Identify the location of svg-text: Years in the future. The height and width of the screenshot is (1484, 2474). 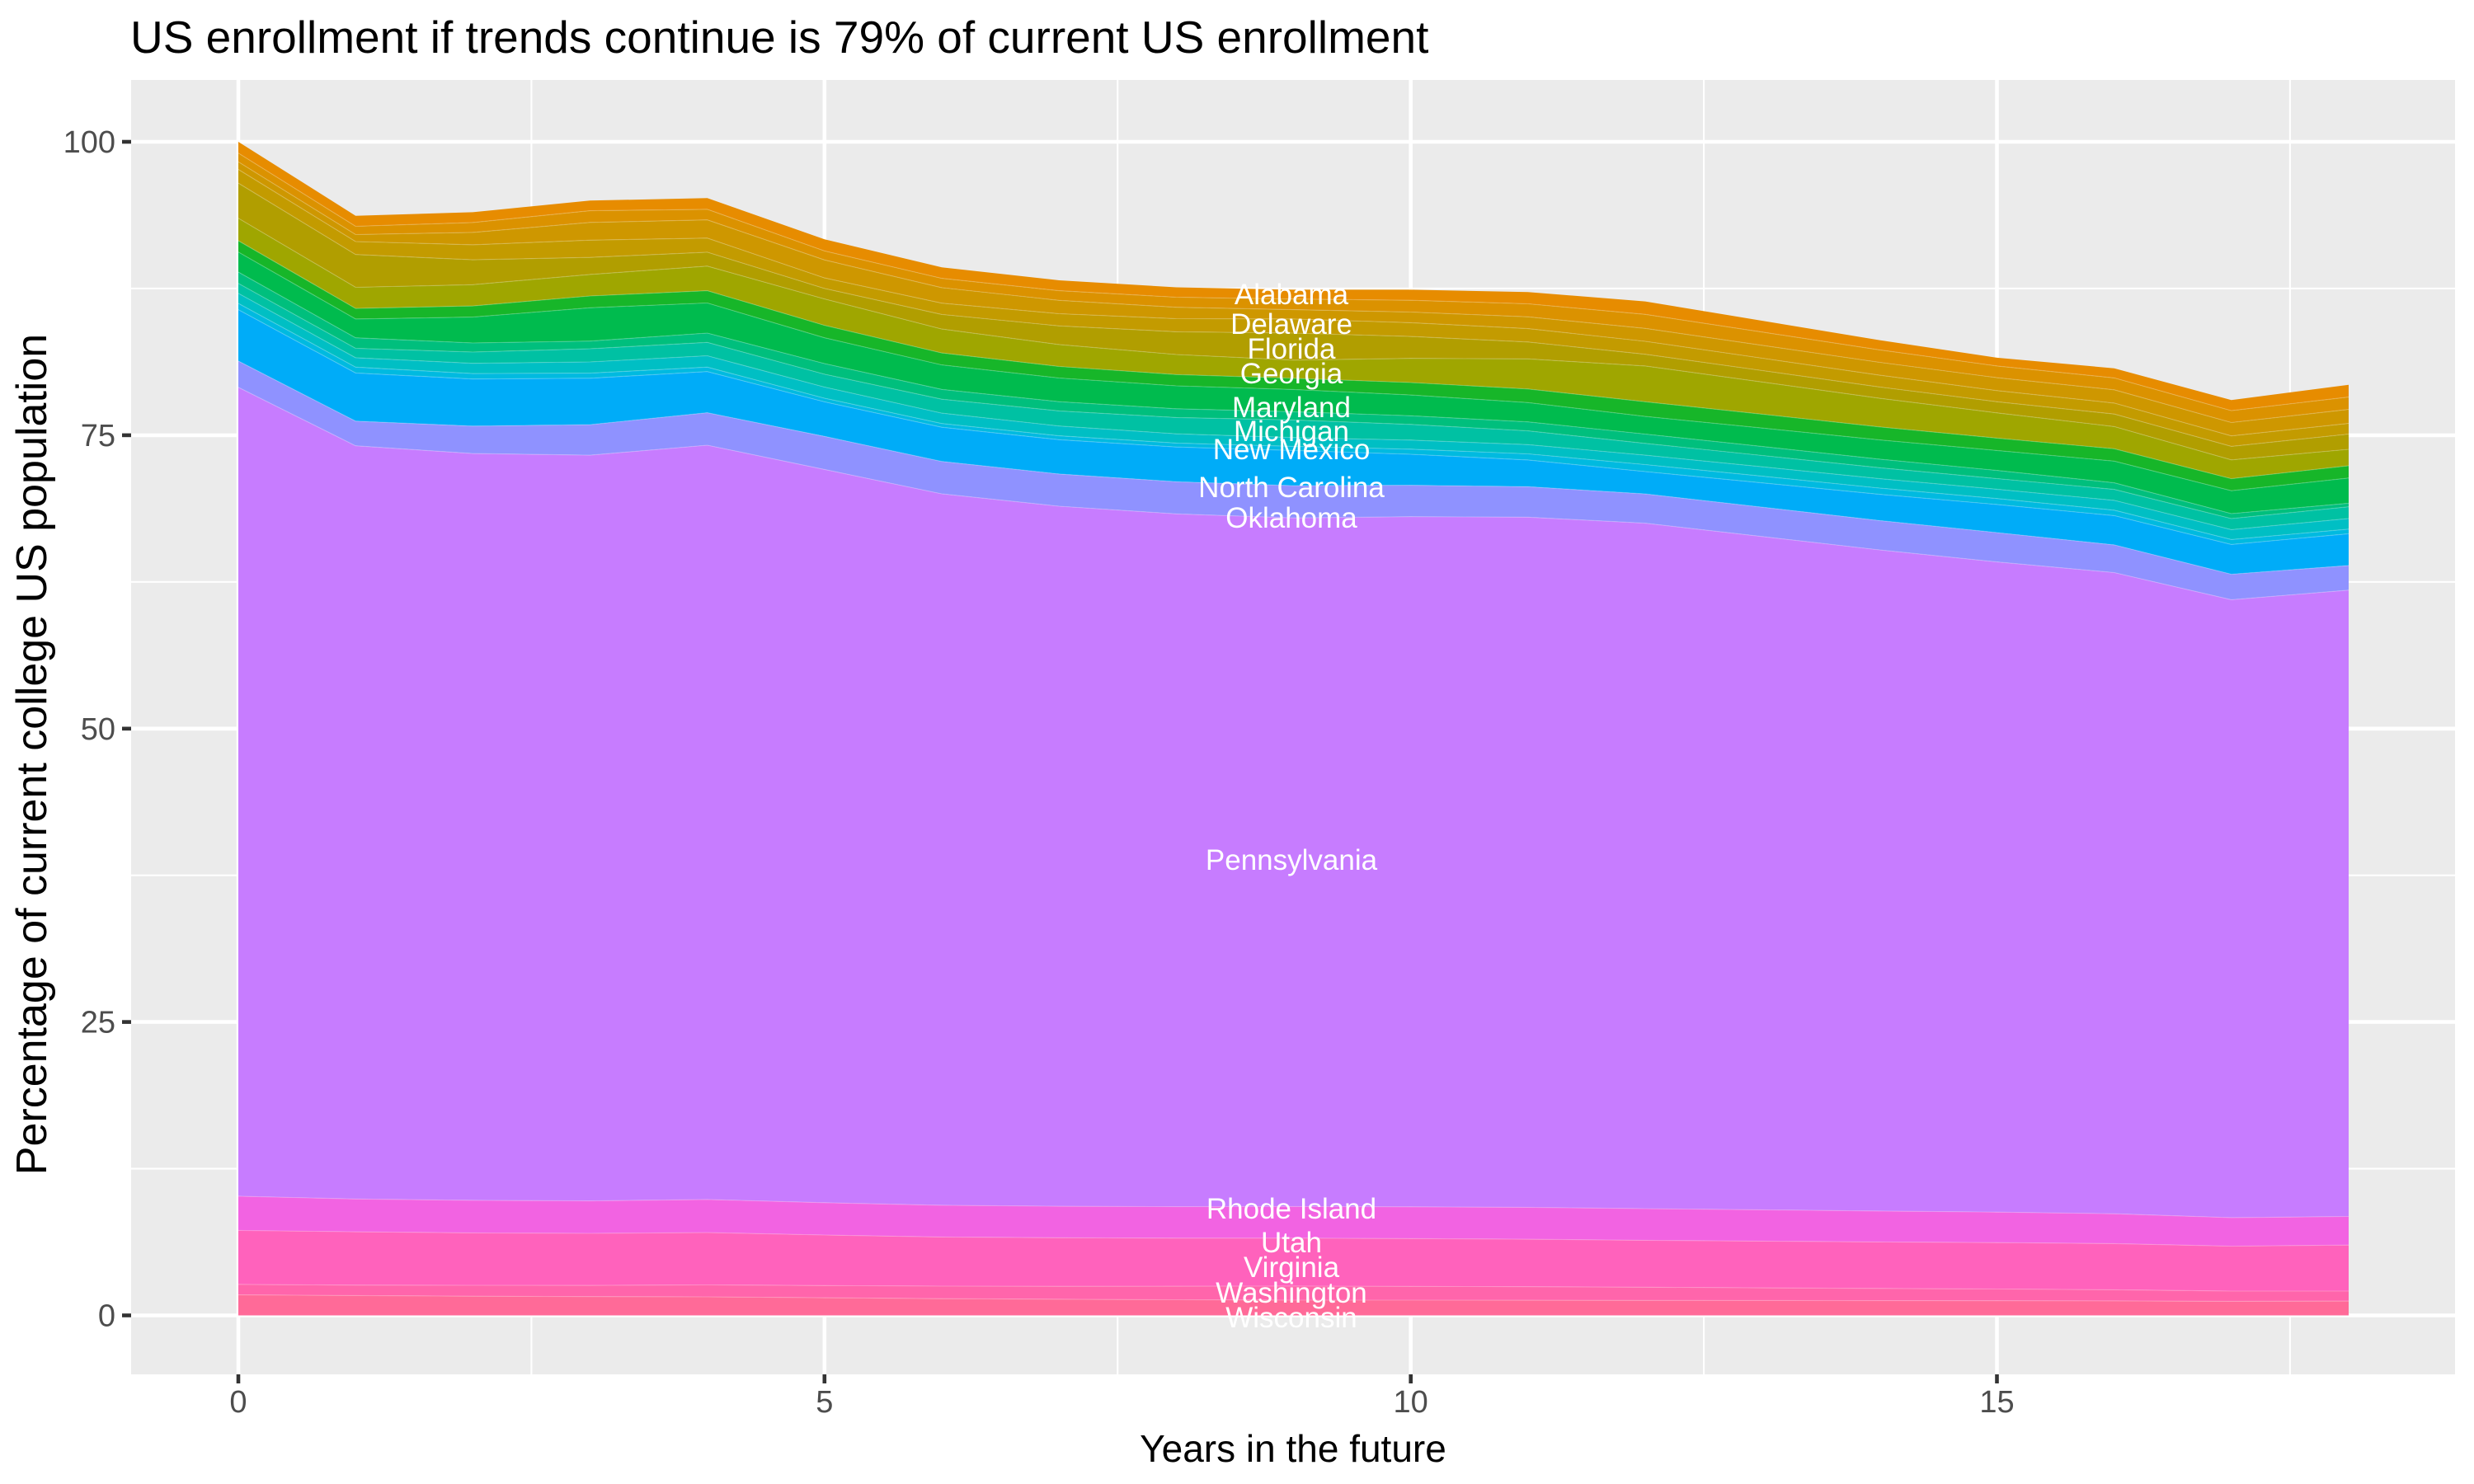
(1293, 1448).